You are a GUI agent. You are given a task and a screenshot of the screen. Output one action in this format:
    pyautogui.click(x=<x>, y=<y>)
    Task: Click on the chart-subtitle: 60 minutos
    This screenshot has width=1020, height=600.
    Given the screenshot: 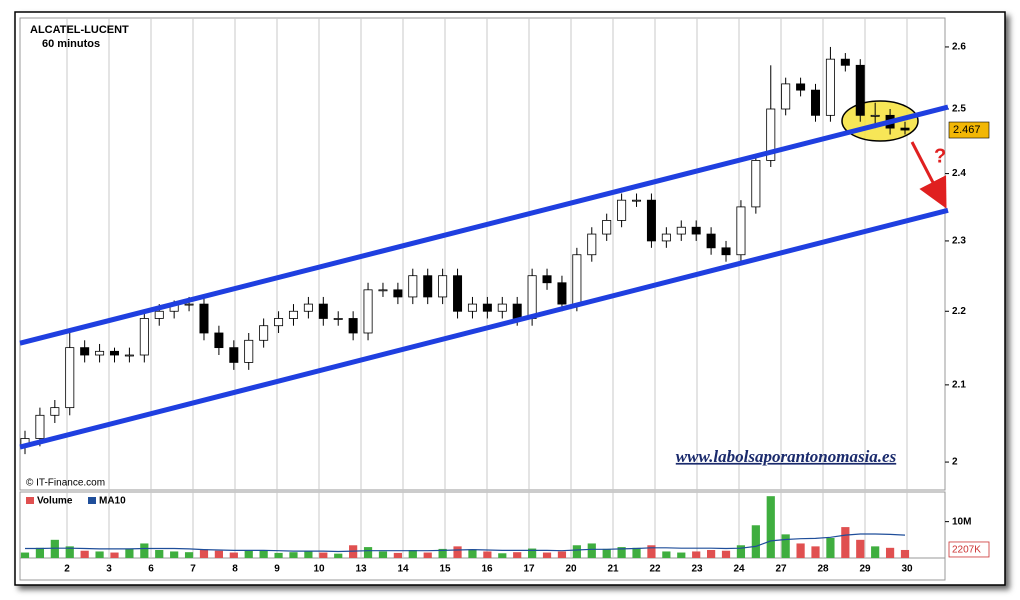 What is the action you would take?
    pyautogui.click(x=71, y=44)
    